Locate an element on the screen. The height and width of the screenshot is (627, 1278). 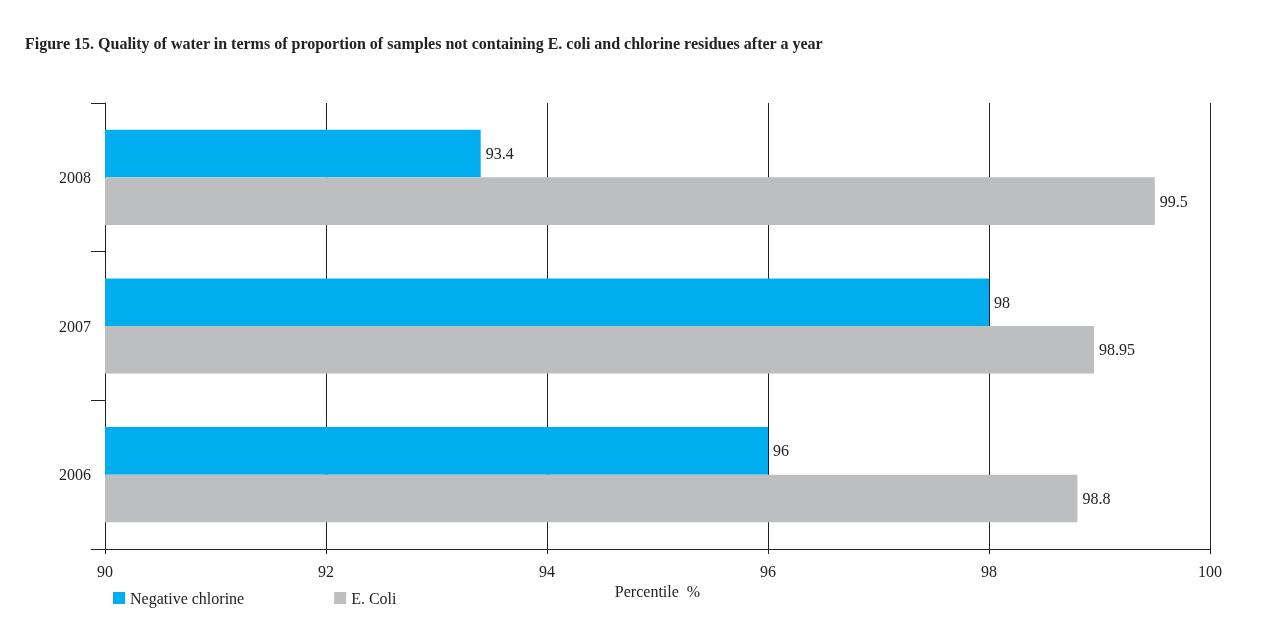
chart-title: Figure 15. Quality of water in terms of proportion of samples not containing E. coli and chlorine residues after a year is located at coordinates (424, 43).